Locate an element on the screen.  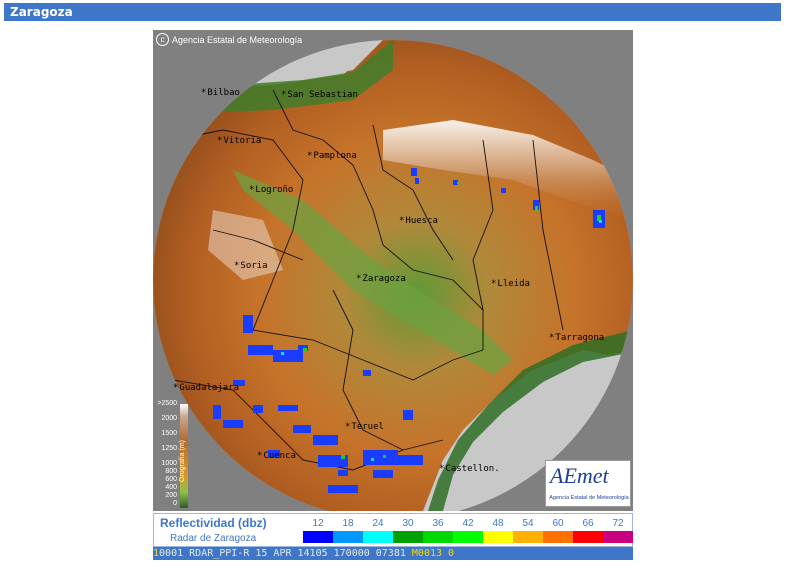
legend-value: 30 is located at coordinates (408, 523).